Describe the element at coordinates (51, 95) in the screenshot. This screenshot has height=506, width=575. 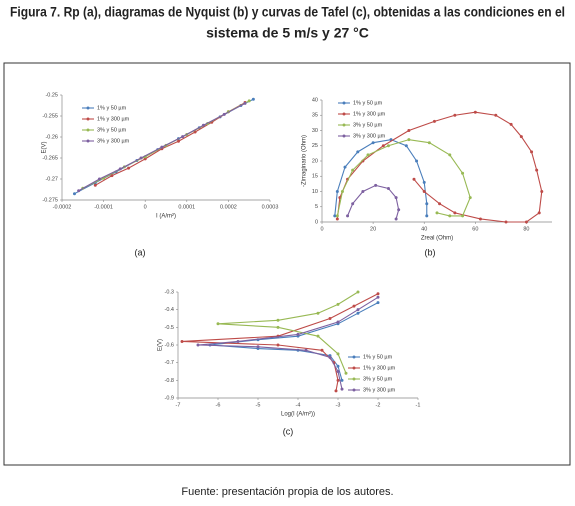
I see `y-tick-label: -0.25` at that location.